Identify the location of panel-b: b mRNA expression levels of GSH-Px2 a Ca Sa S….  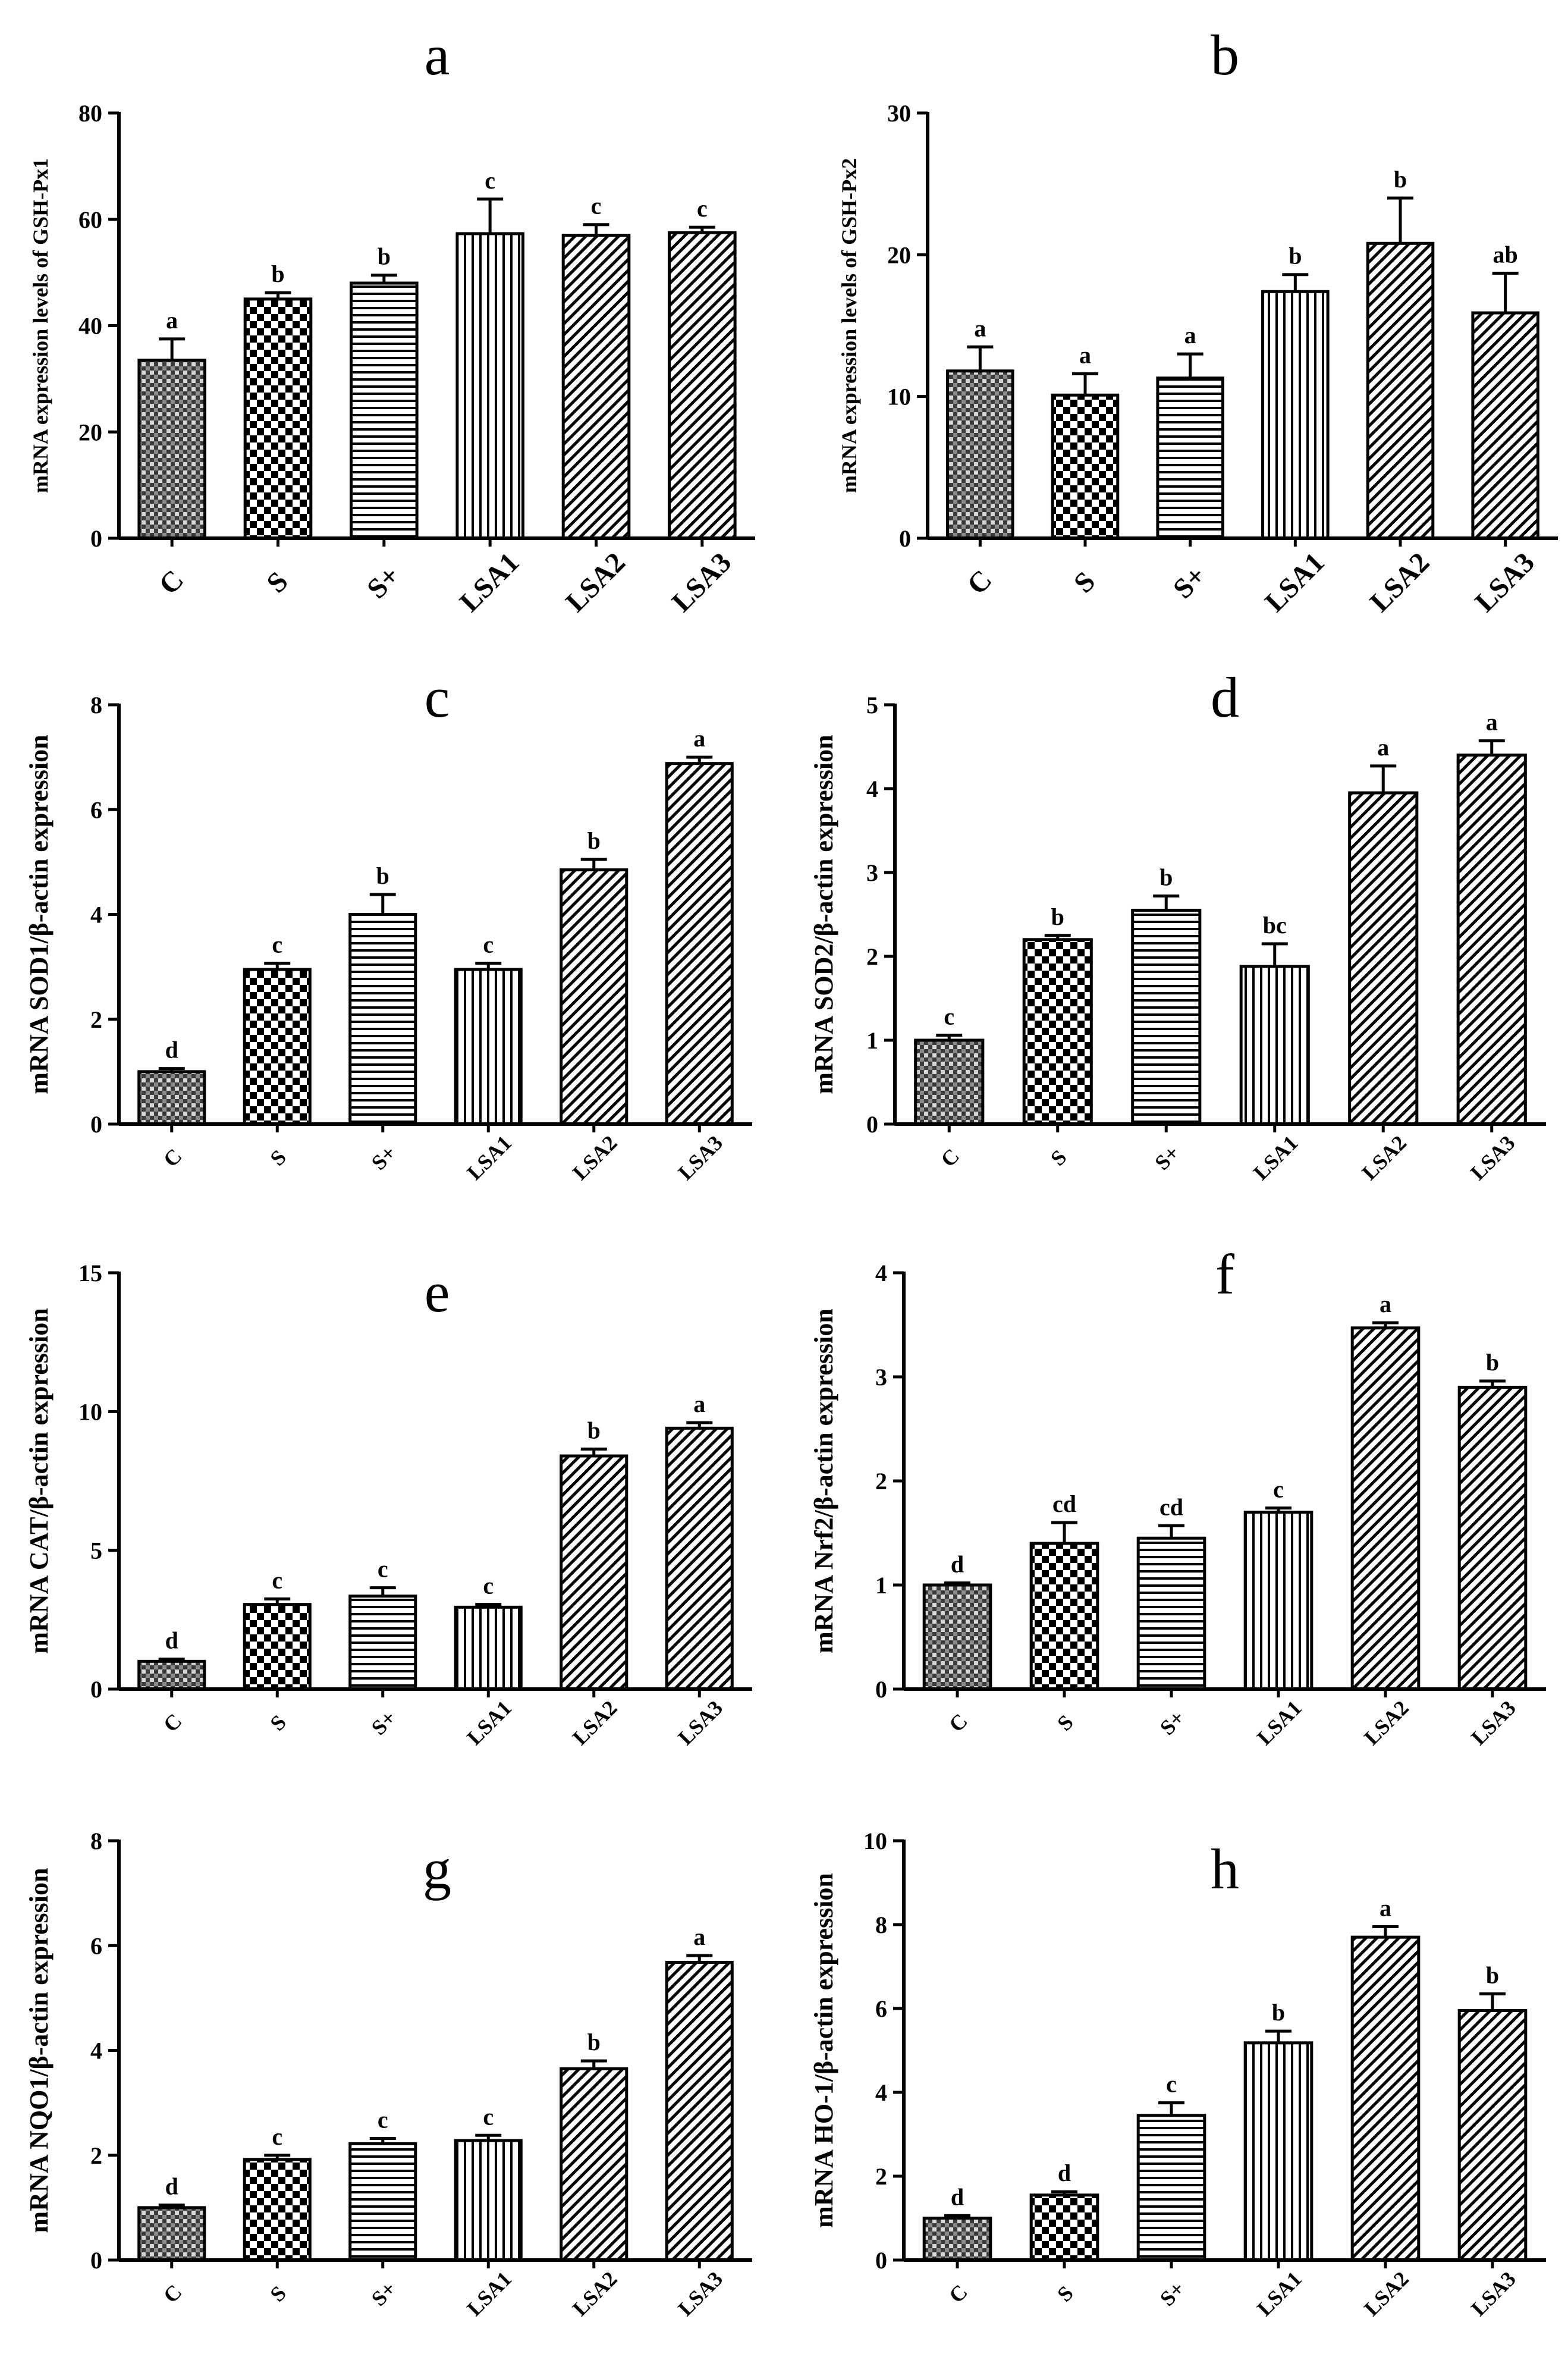
(1197, 320).